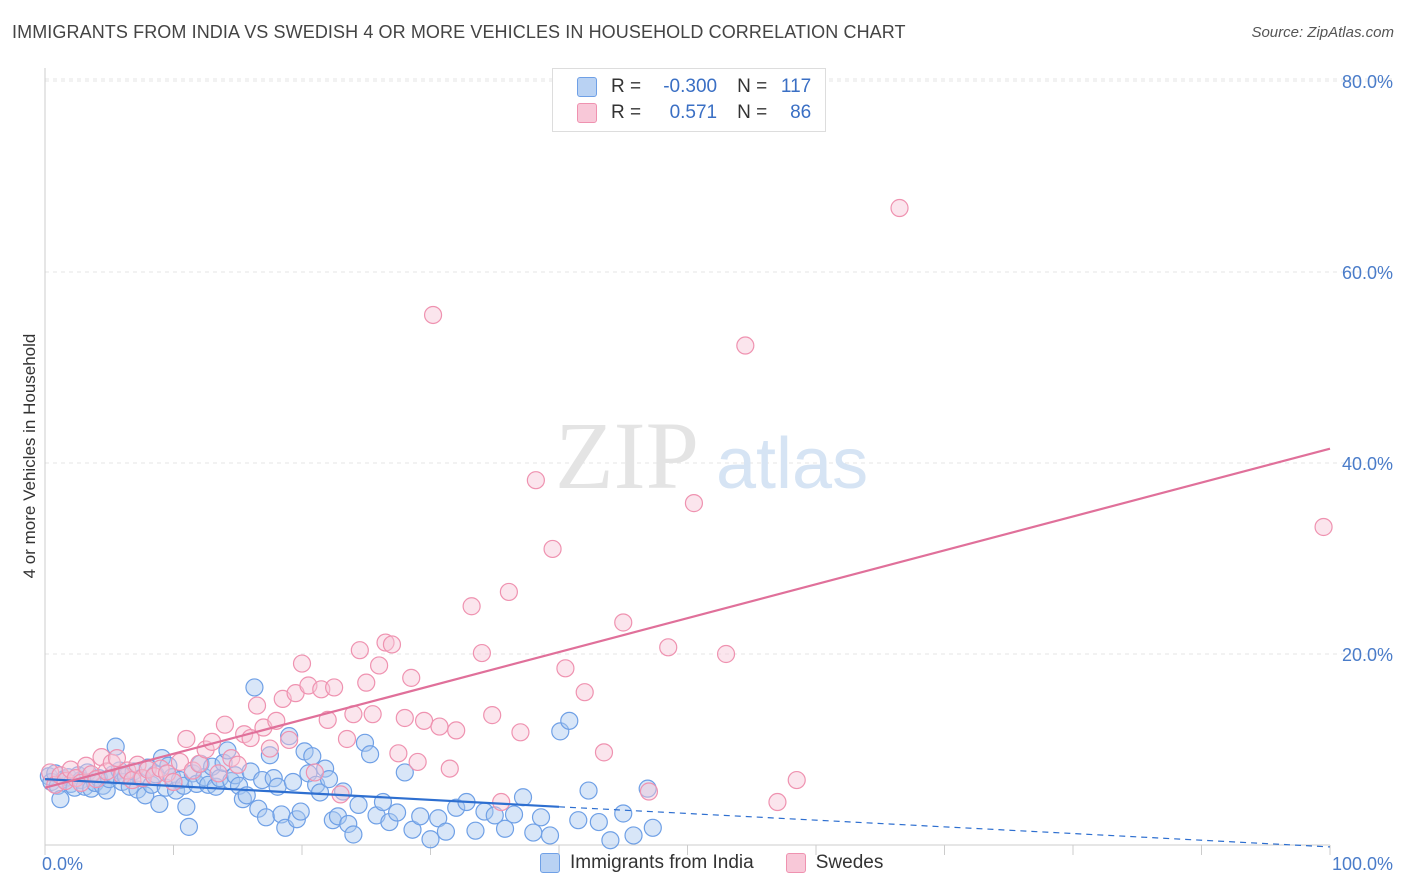 Image resolution: width=1406 pixels, height=892 pixels. I want to click on x-tick-label: 100.0%, so click(1362, 864).